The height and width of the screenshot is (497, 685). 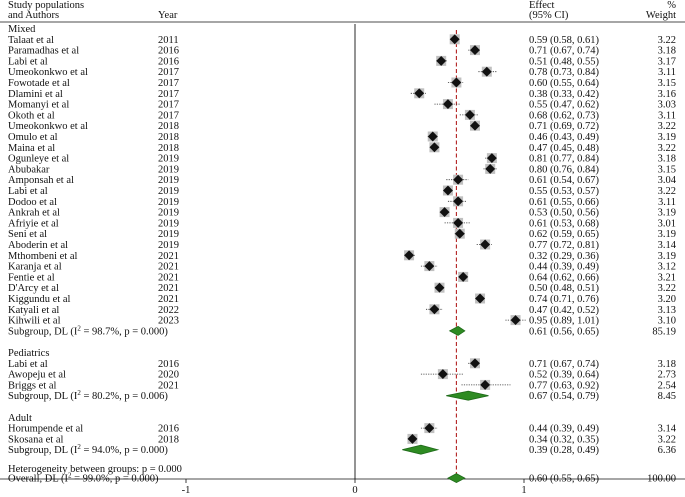 What do you see at coordinates (564, 169) in the screenshot?
I see `study-ci-text: 0.80 (0.76, 0.84)` at bounding box center [564, 169].